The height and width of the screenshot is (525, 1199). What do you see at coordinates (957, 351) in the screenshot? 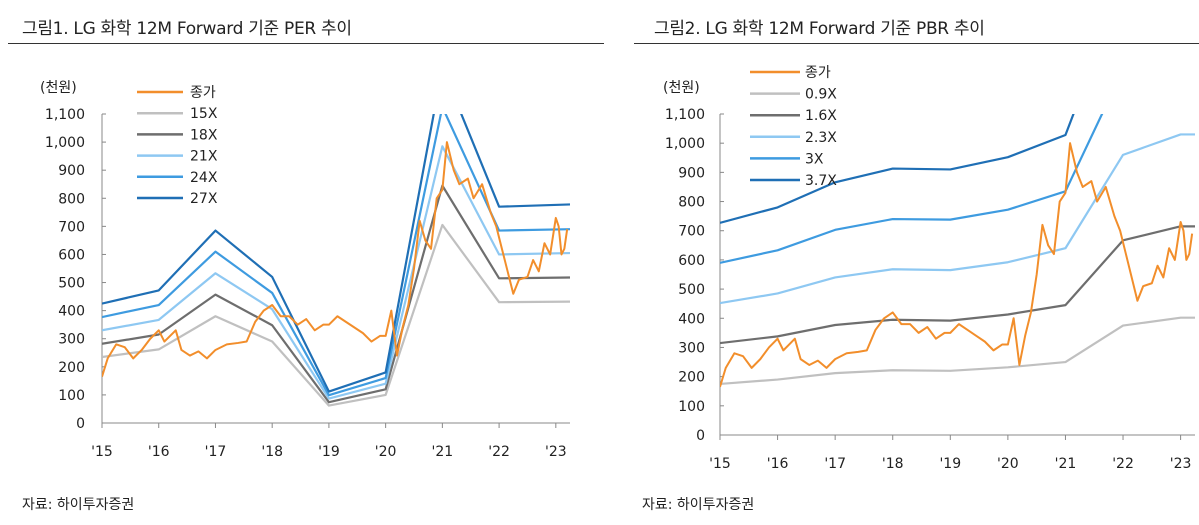
I see `series-line-0.9X` at bounding box center [957, 351].